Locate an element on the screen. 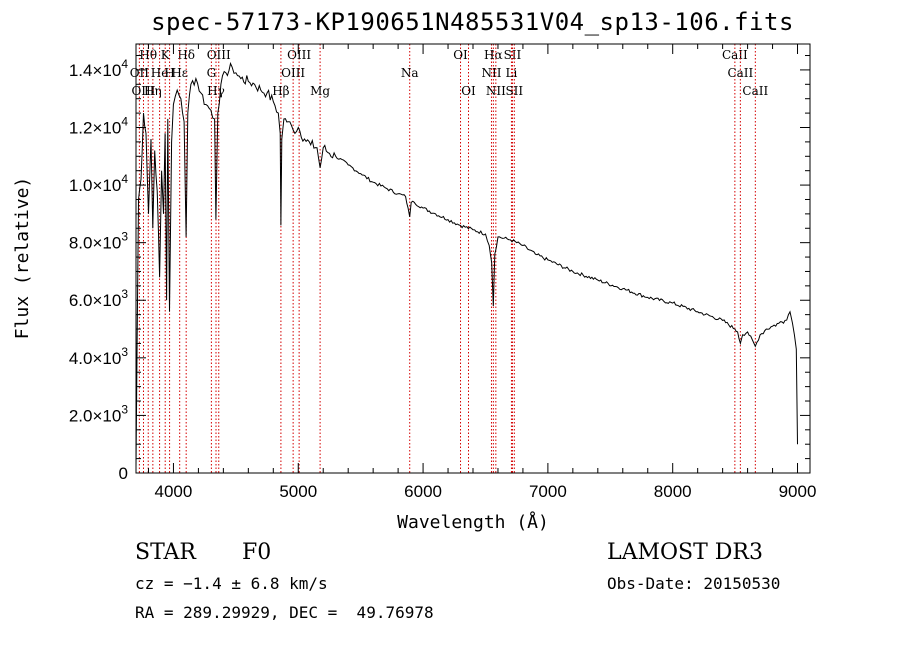 The height and width of the screenshot is (649, 900). marker-label: Hα is located at coordinates (493, 55).